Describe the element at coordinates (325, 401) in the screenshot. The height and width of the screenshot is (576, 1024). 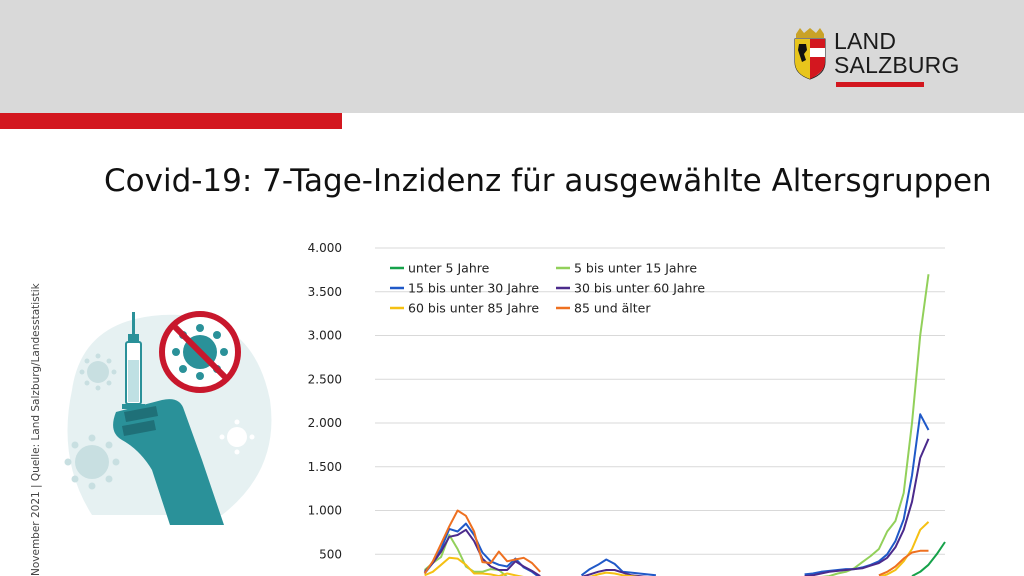
I see `y-axis-tick-labels: 4.000 3.500 3.000 2.500 2.000 1.500 1.000 500` at that location.